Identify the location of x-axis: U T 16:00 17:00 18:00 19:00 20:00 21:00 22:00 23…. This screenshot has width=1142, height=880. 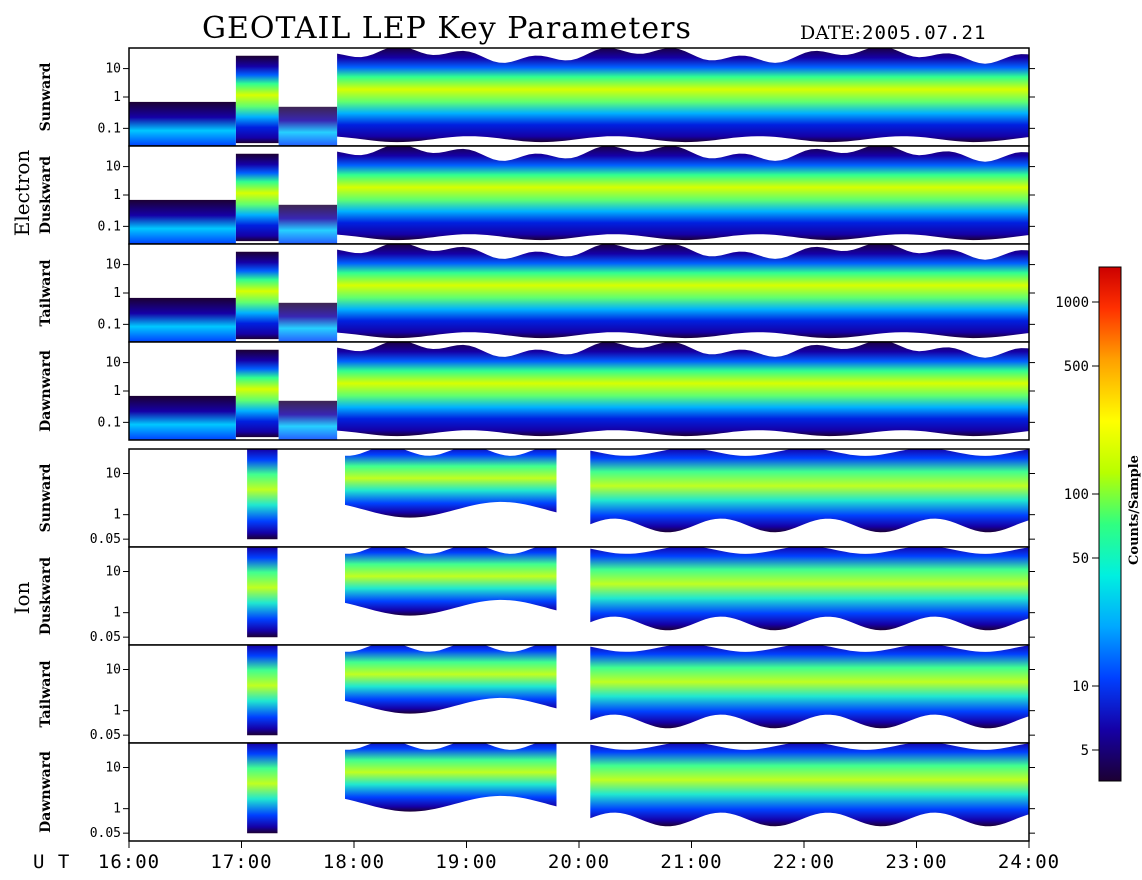
(546, 857).